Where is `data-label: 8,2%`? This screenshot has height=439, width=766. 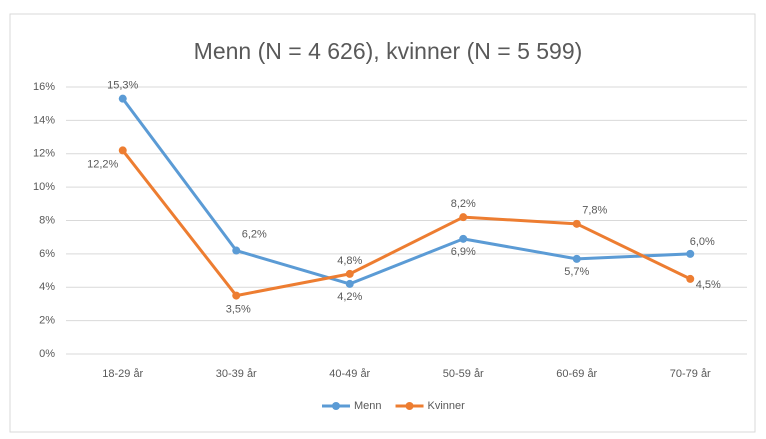
data-label: 8,2% is located at coordinates (463, 204).